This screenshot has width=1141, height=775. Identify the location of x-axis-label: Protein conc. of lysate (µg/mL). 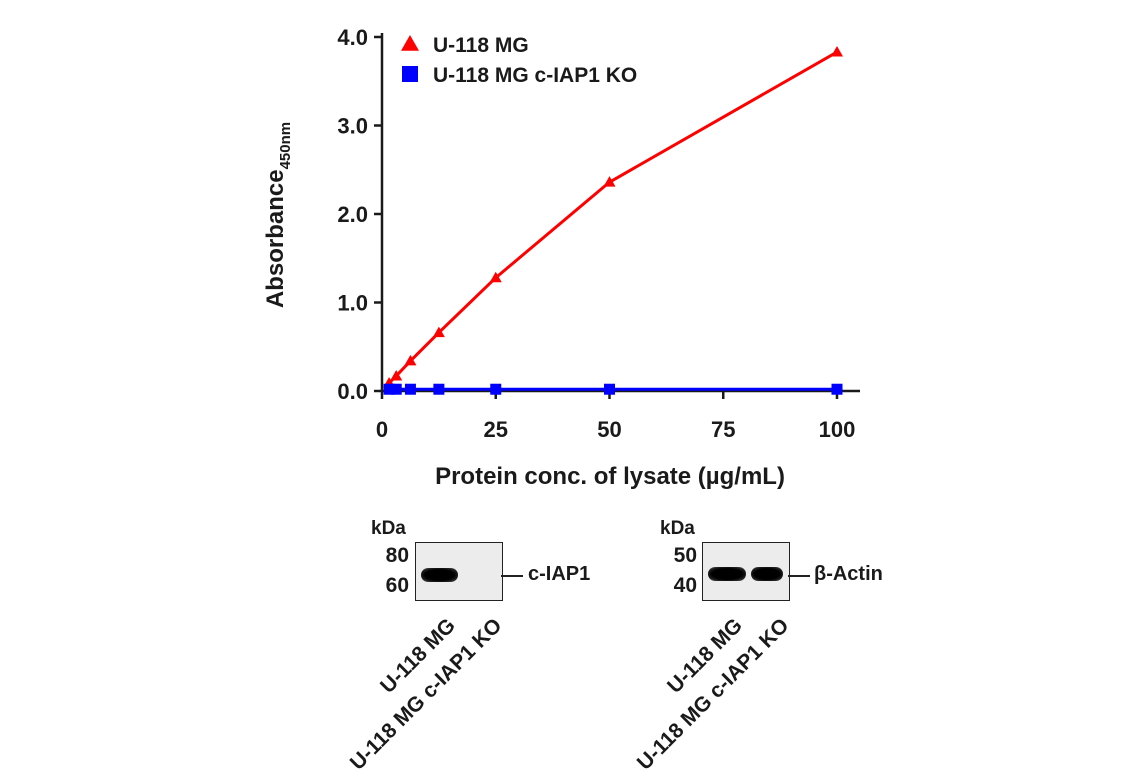
(610, 476).